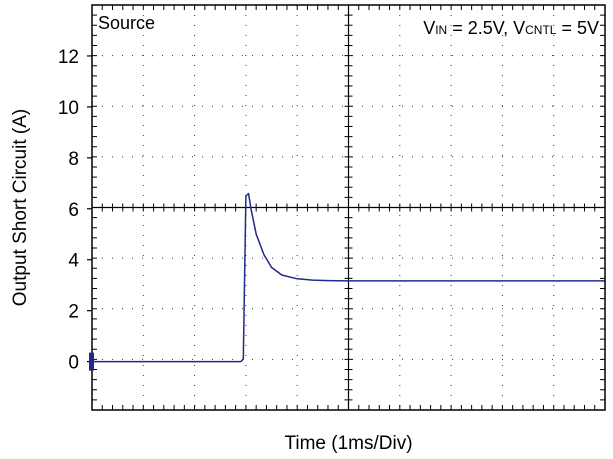  Describe the element at coordinates (480, 28) in the screenshot. I see `v1-value: = 2.5V,` at that location.